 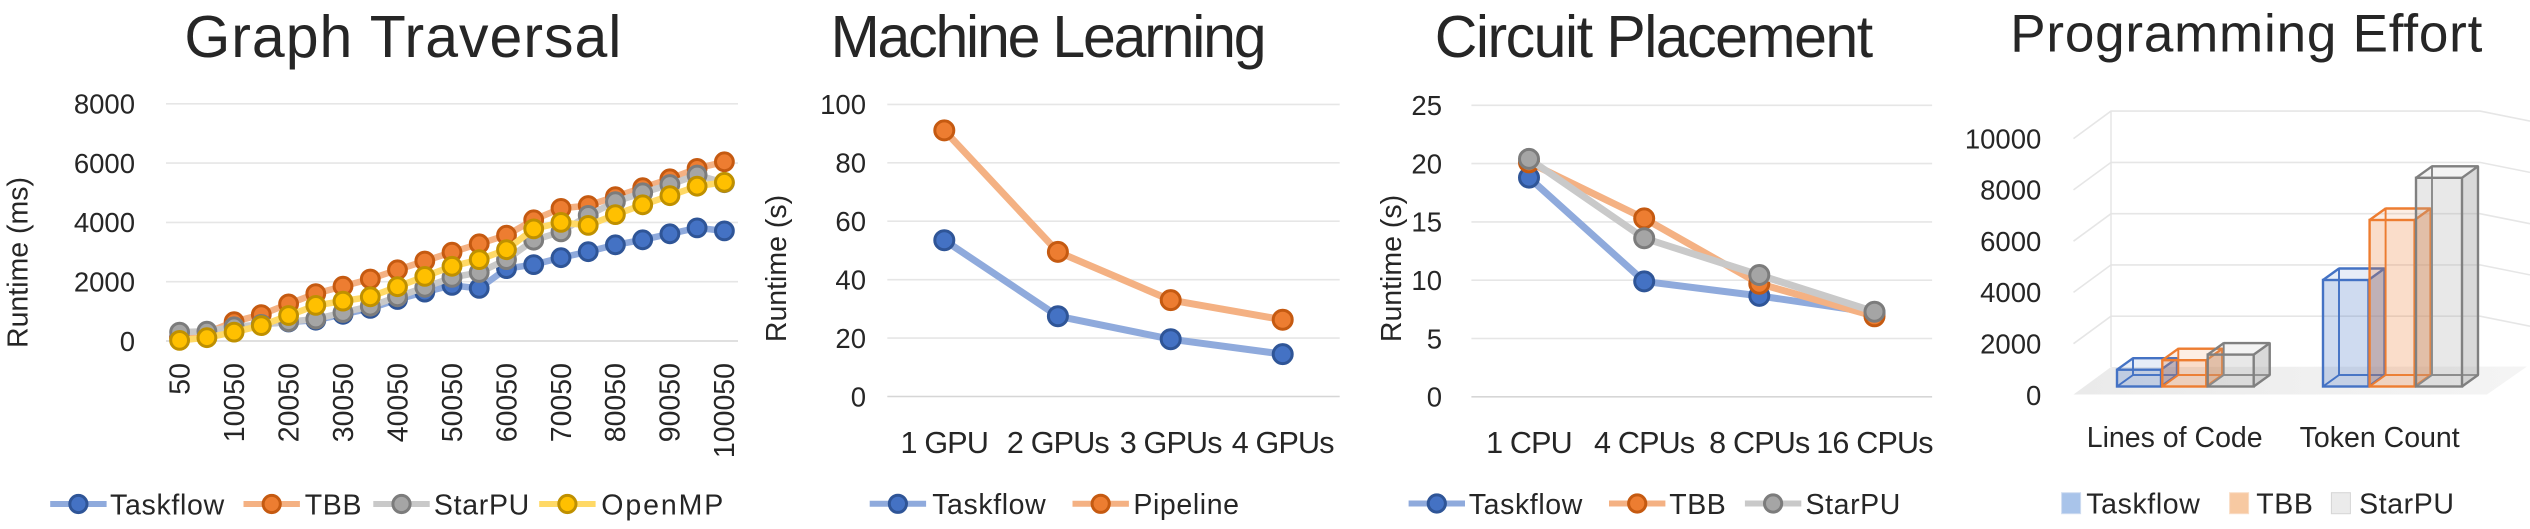 What do you see at coordinates (1186, 505) in the screenshot?
I see `svg-text: Pipeline` at bounding box center [1186, 505].